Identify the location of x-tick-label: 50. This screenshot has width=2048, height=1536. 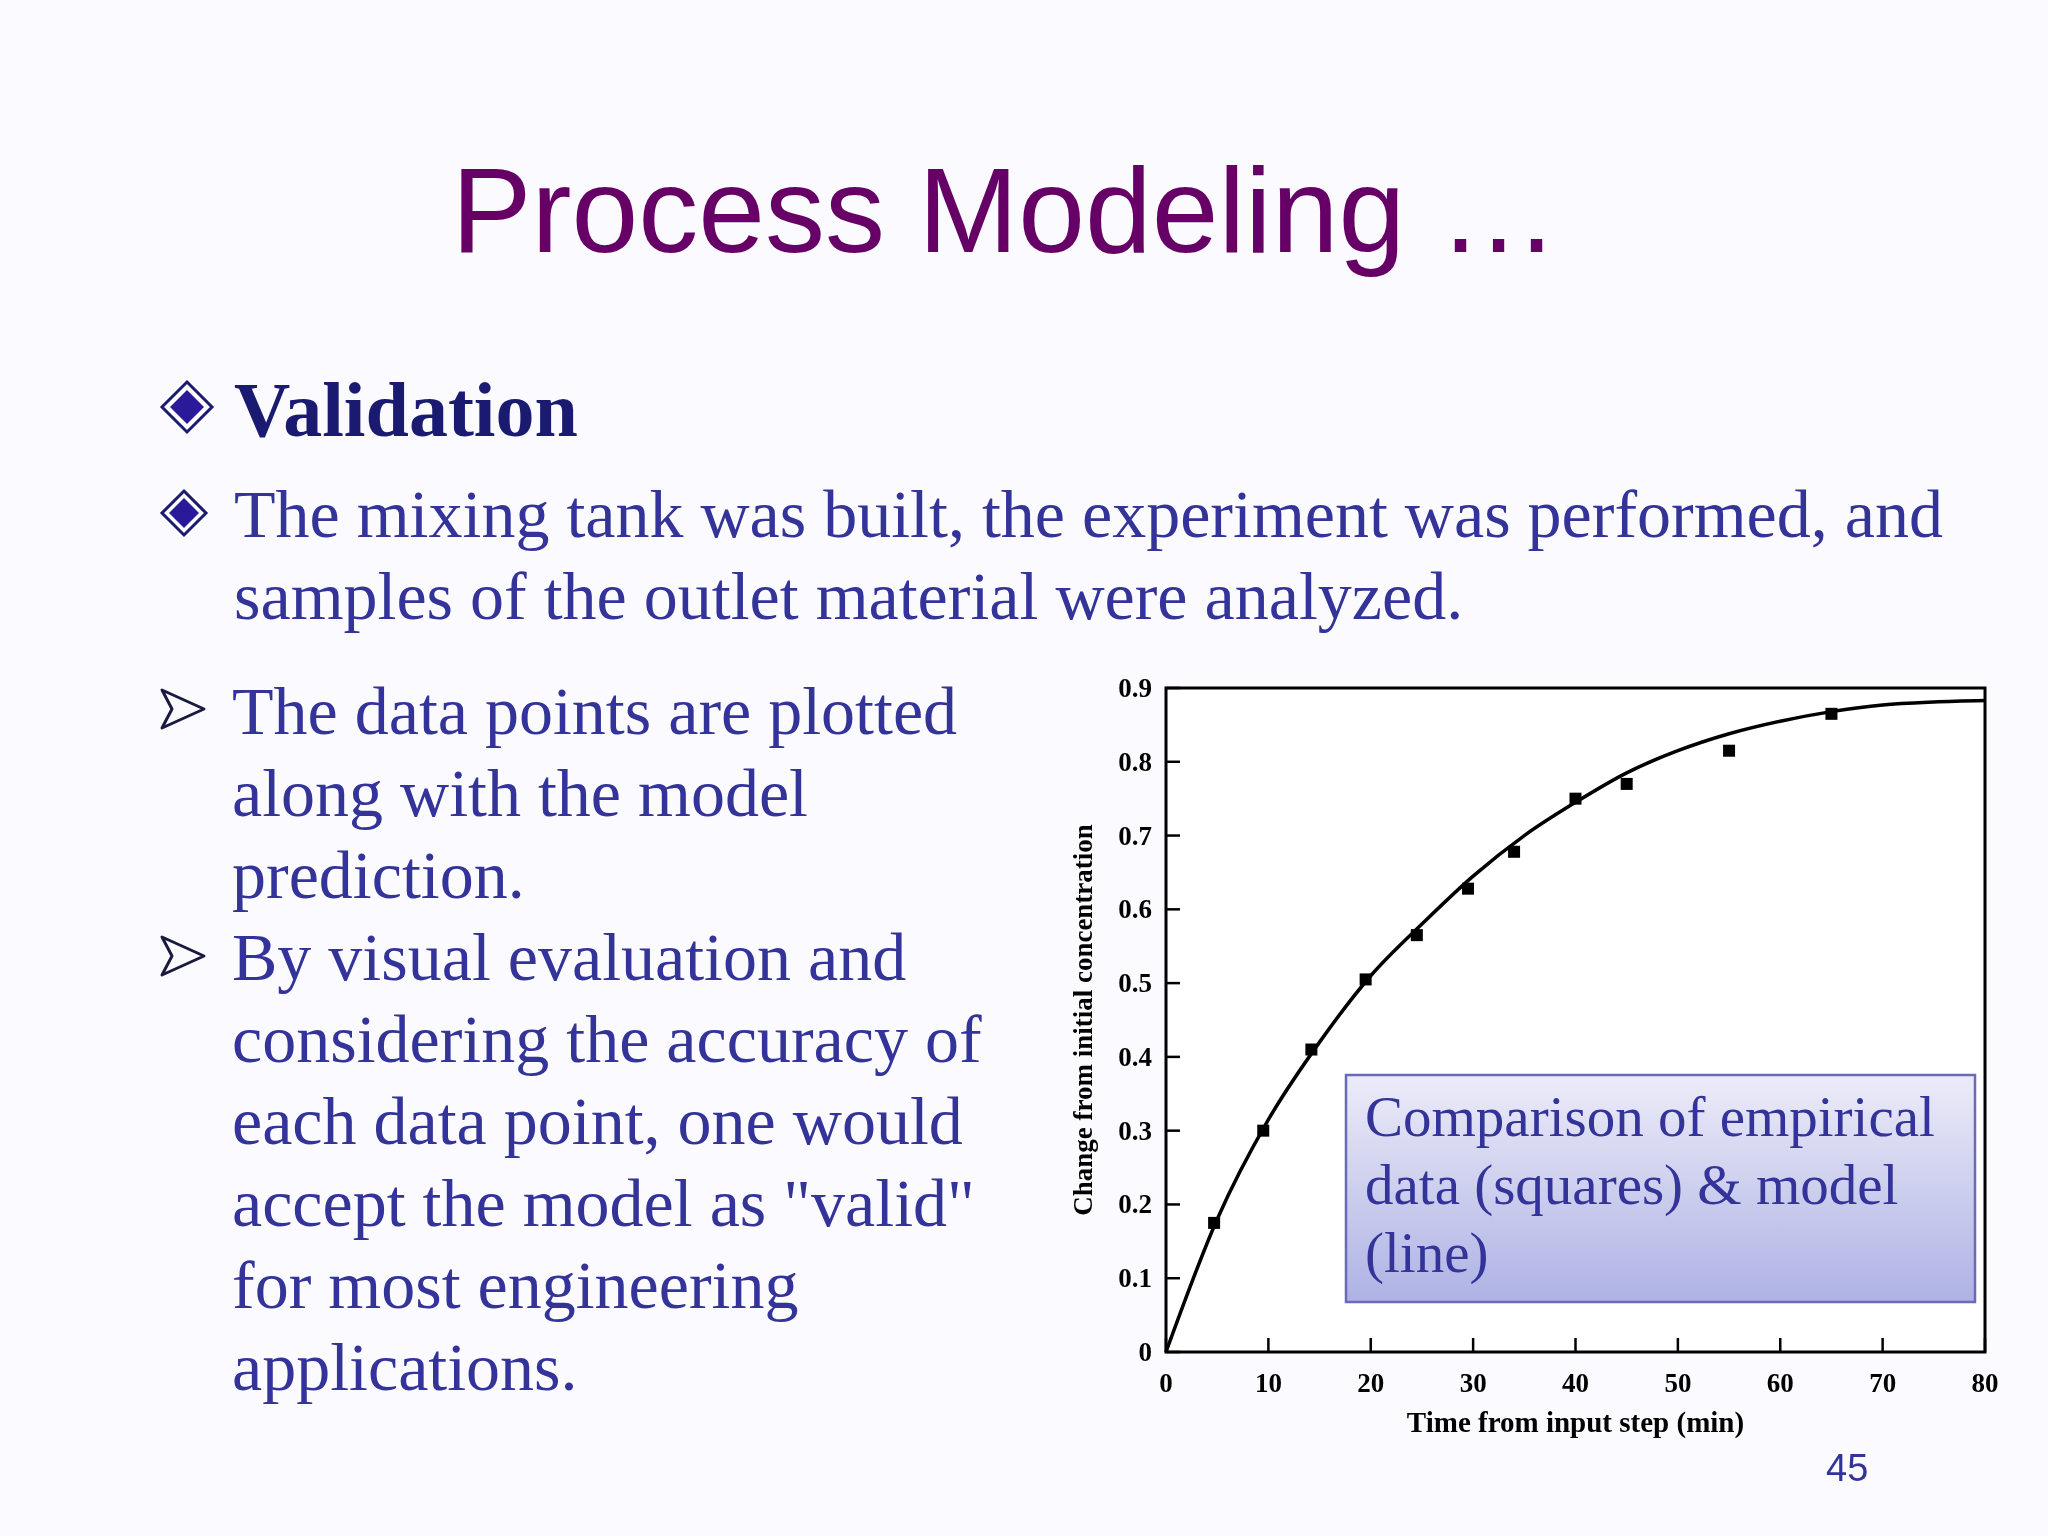
(1678, 1383).